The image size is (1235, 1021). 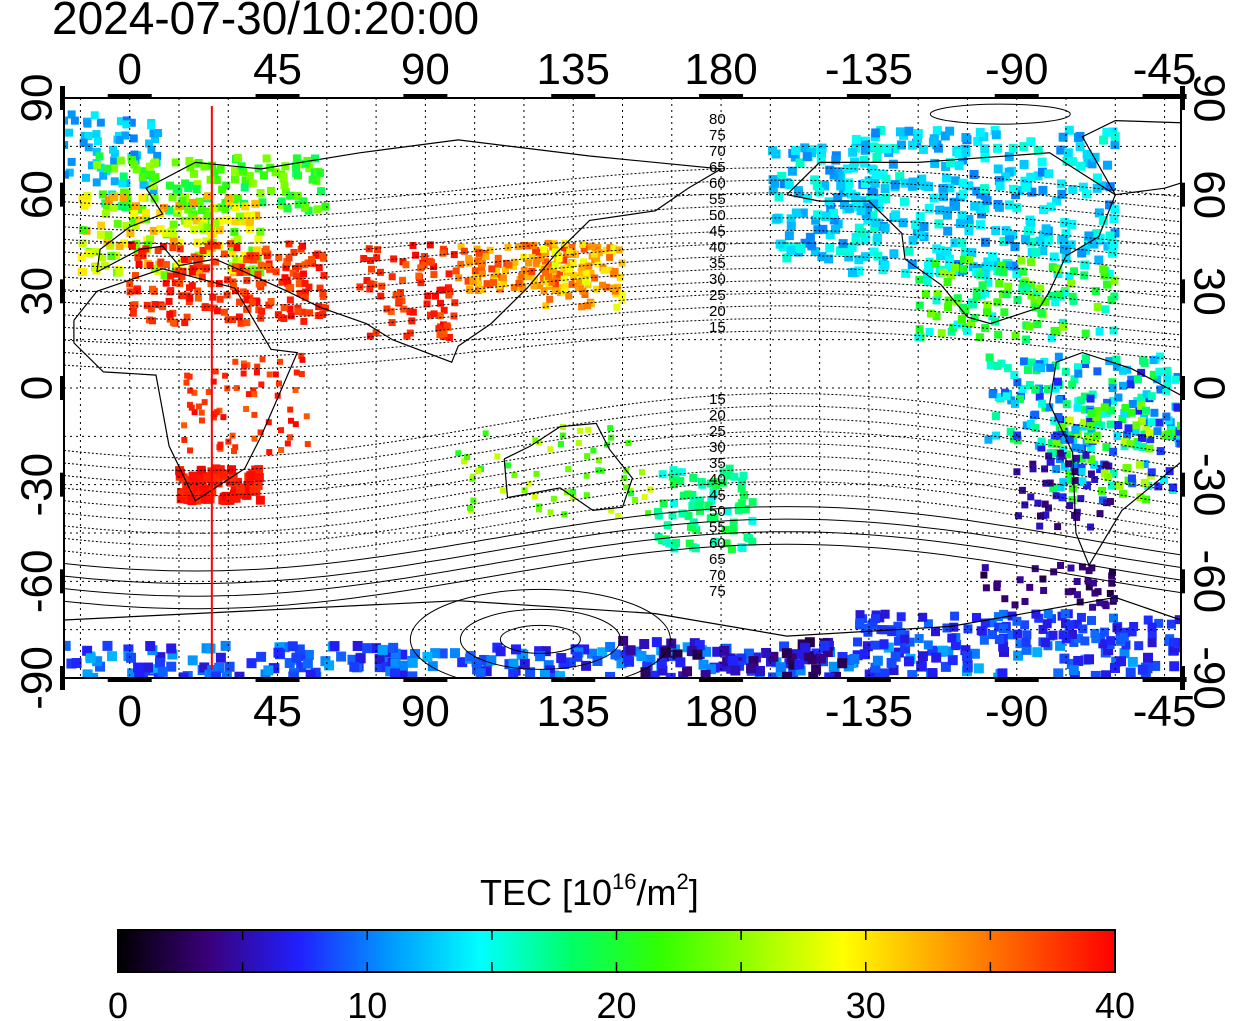 I want to click on x-tick-label-bottom: 90, so click(x=425, y=711).